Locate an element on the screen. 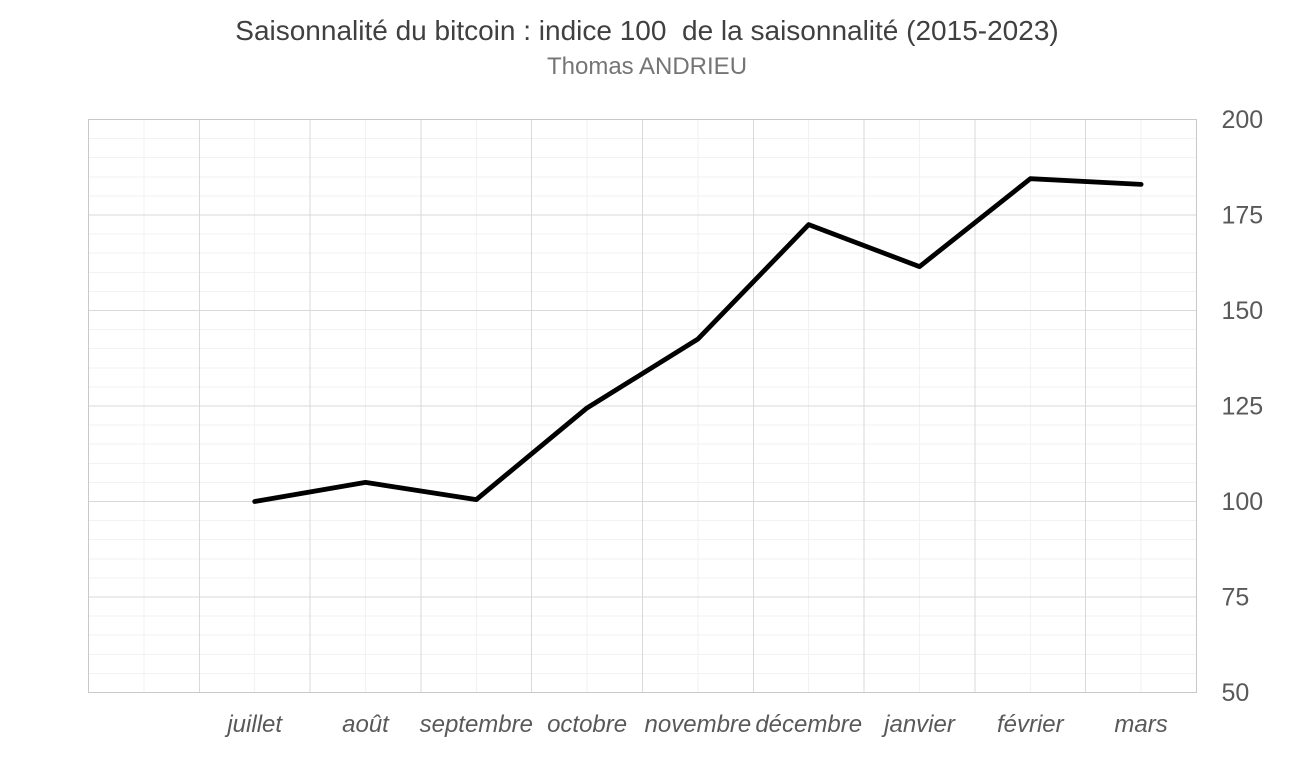  x-axis-tick-label: mars is located at coordinates (1140, 724).